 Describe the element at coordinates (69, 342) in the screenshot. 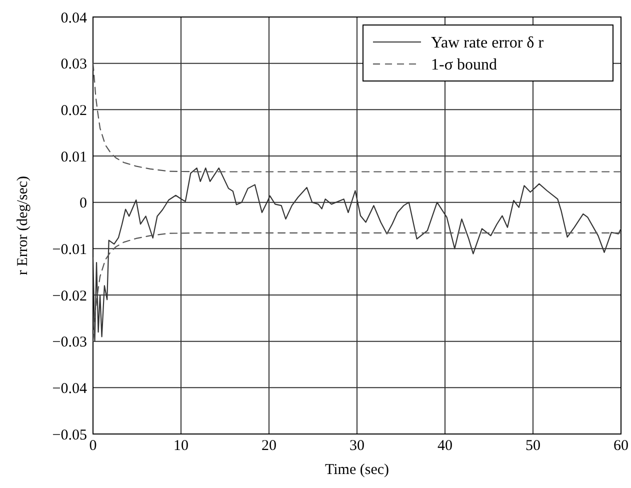

I see `y-tick-label: −0.03` at that location.